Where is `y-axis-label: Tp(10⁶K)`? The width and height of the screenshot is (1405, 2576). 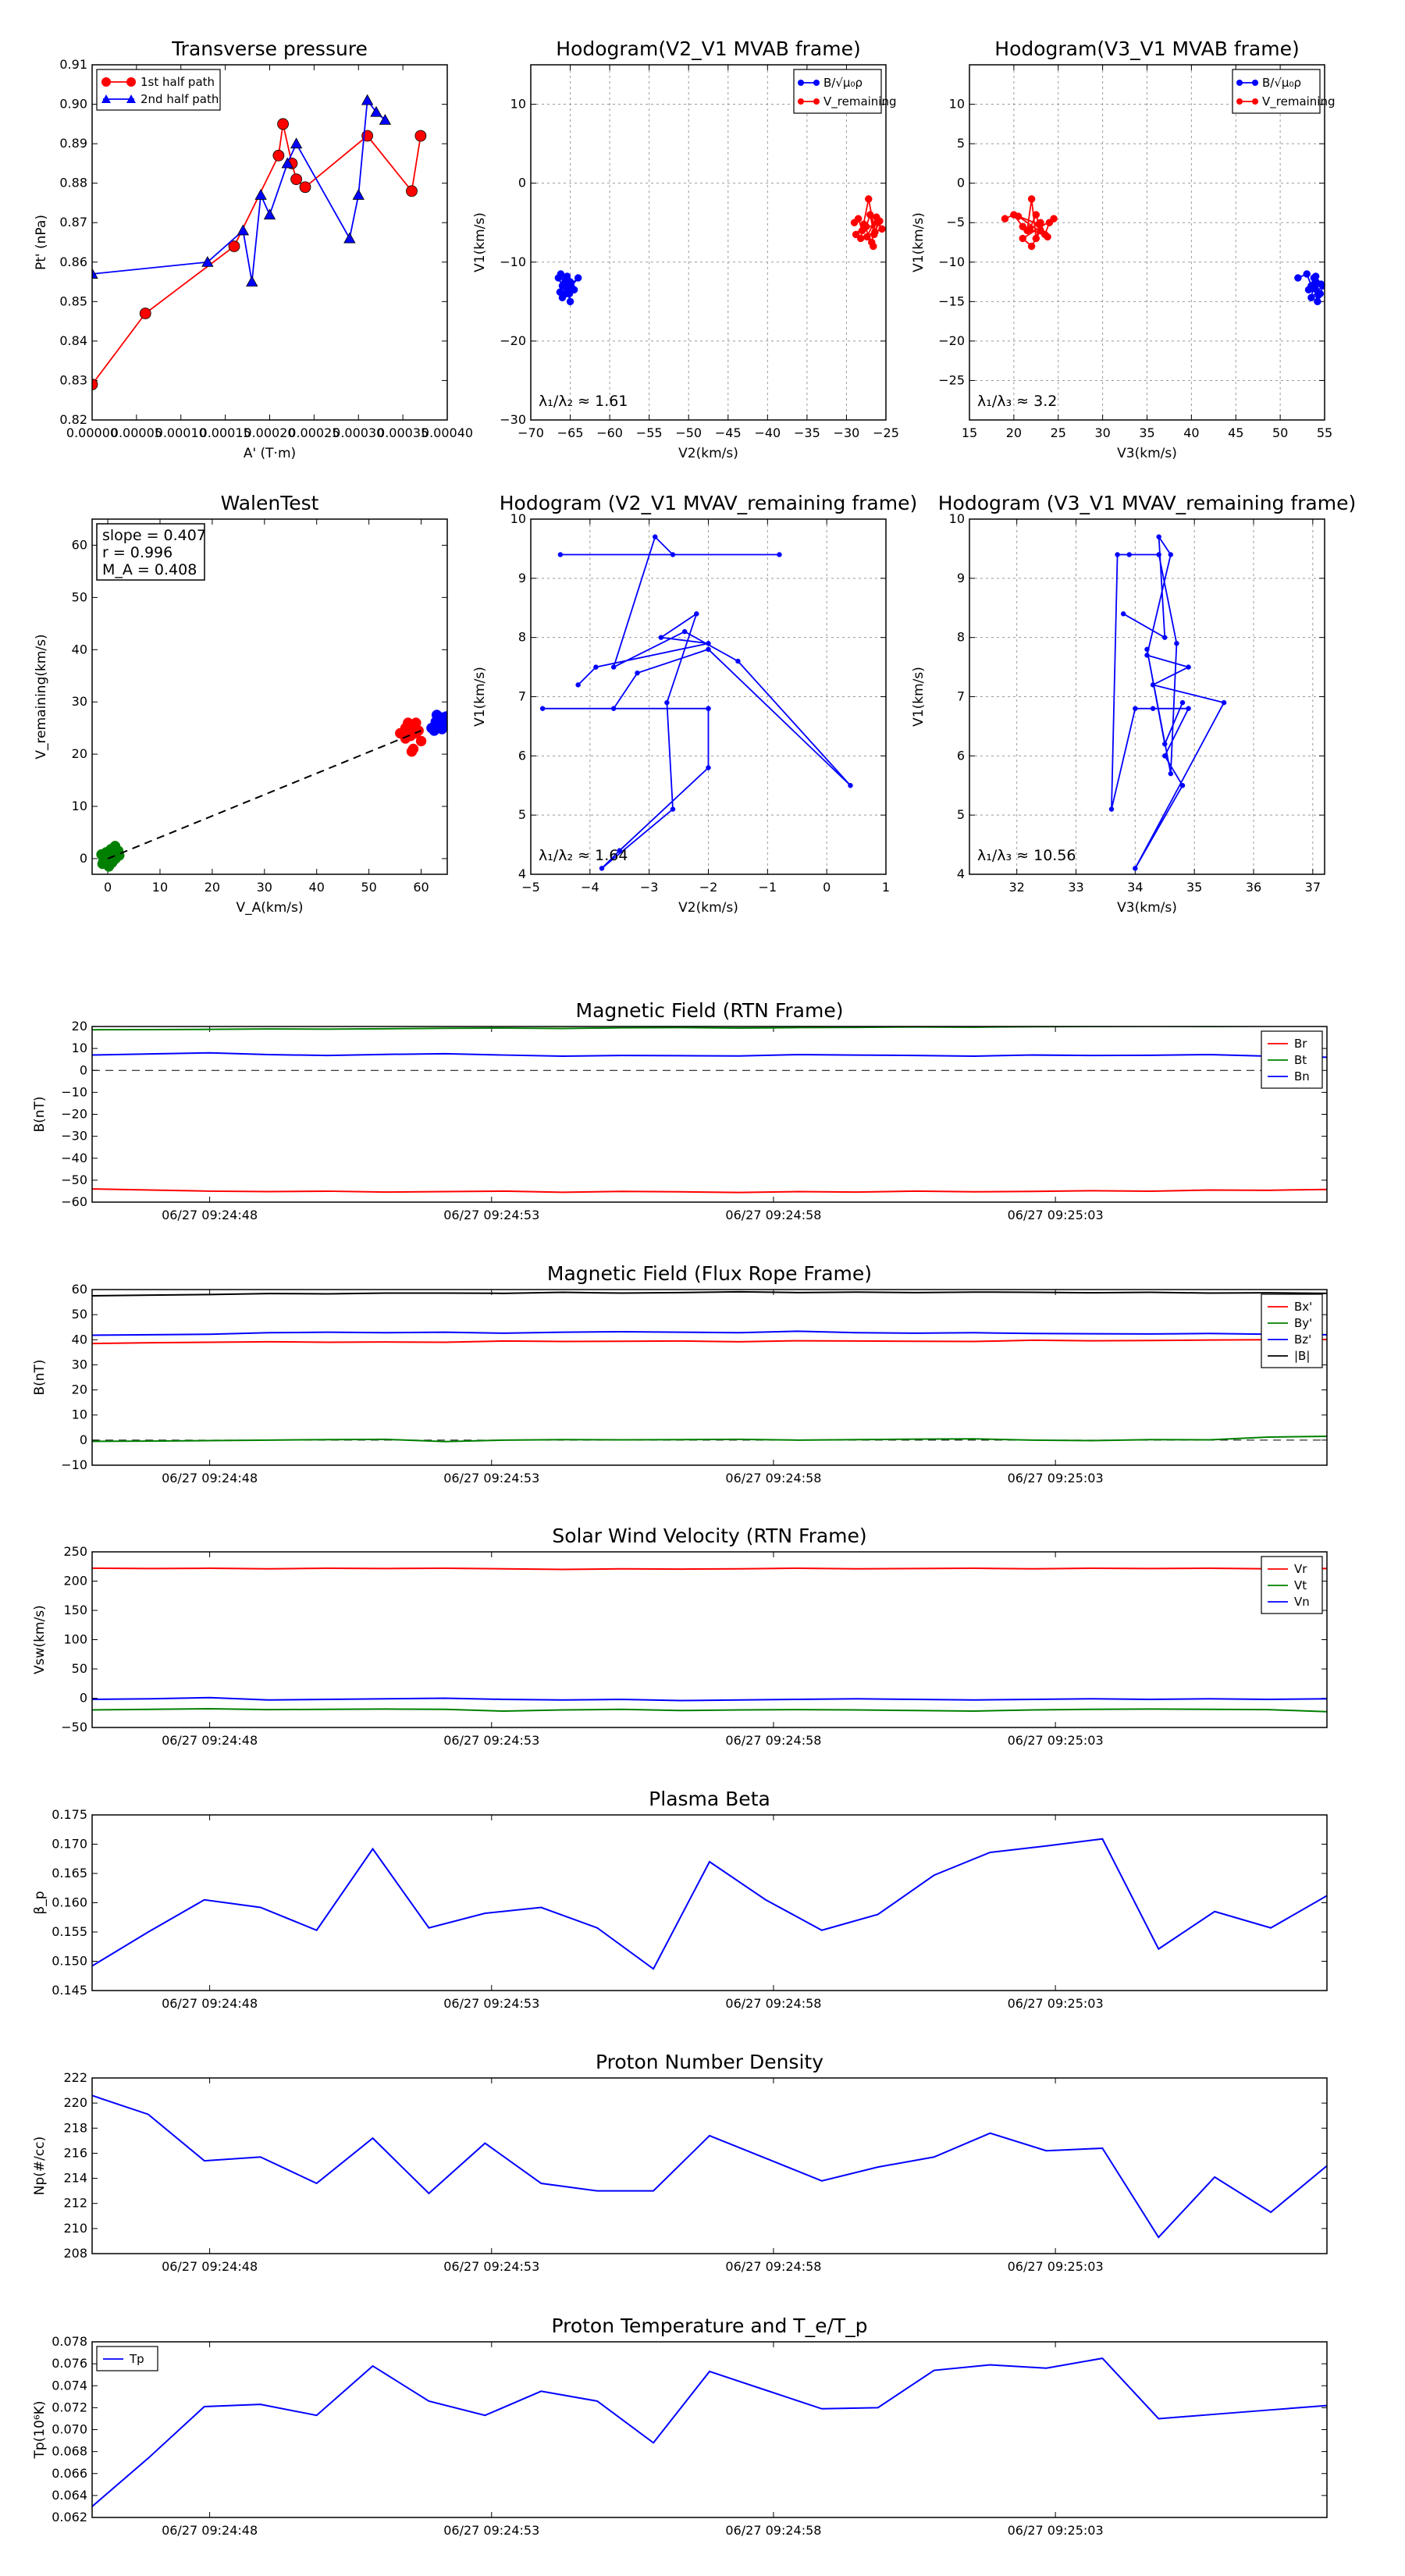
y-axis-label: Tp(10⁶K) is located at coordinates (40, 2429).